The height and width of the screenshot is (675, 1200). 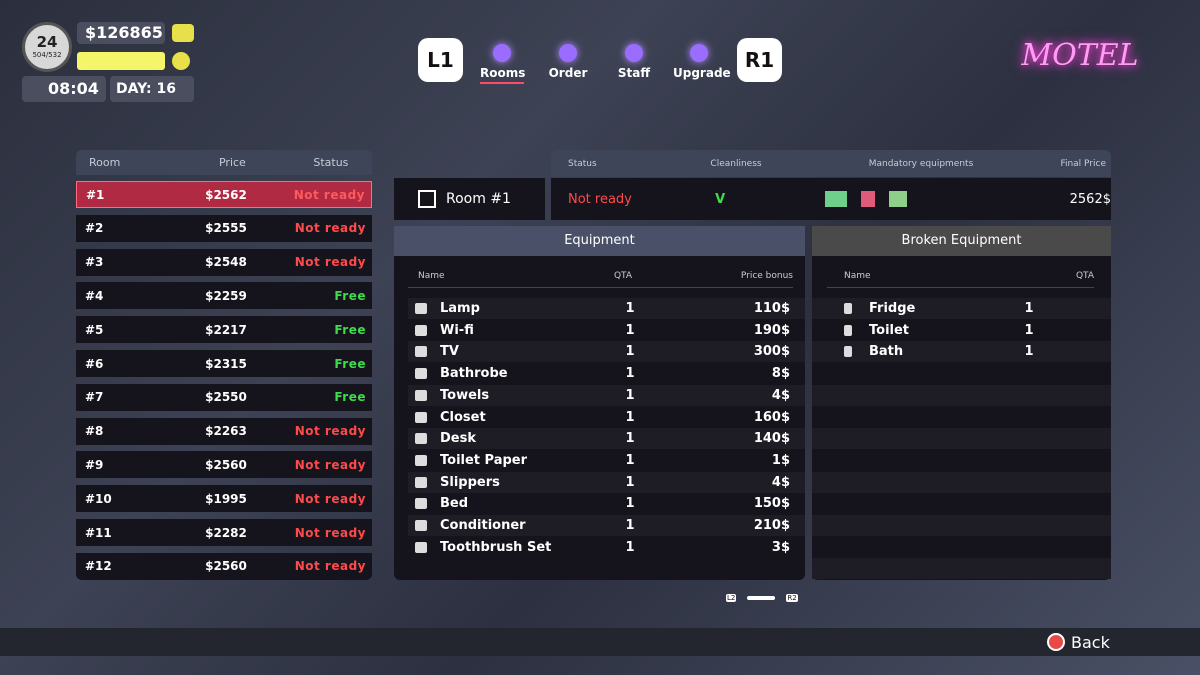 I want to click on logo: MOTEL, so click(x=1080, y=55).